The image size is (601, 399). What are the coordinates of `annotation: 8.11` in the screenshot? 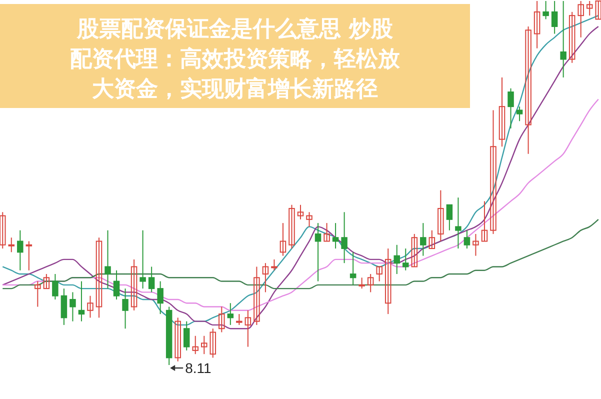 It's located at (198, 368).